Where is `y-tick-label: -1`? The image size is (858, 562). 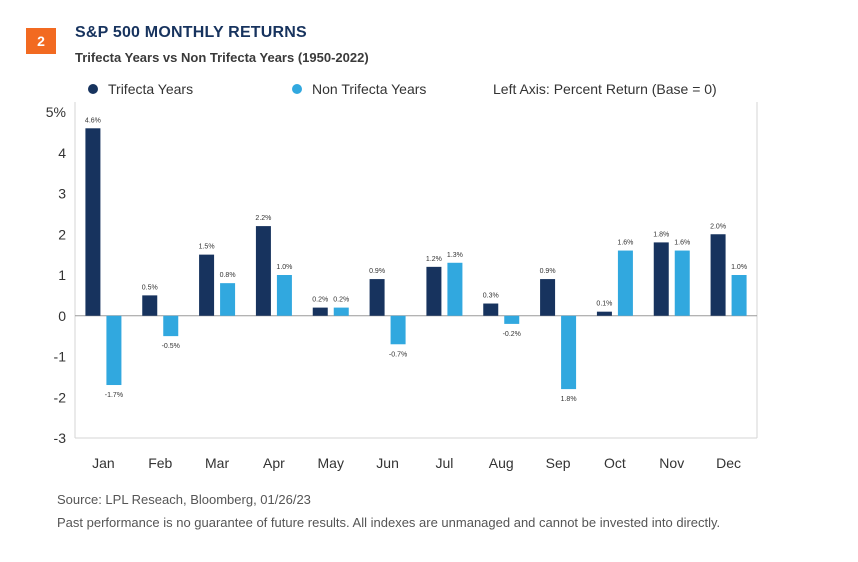
y-tick-label: -1 is located at coordinates (60, 357).